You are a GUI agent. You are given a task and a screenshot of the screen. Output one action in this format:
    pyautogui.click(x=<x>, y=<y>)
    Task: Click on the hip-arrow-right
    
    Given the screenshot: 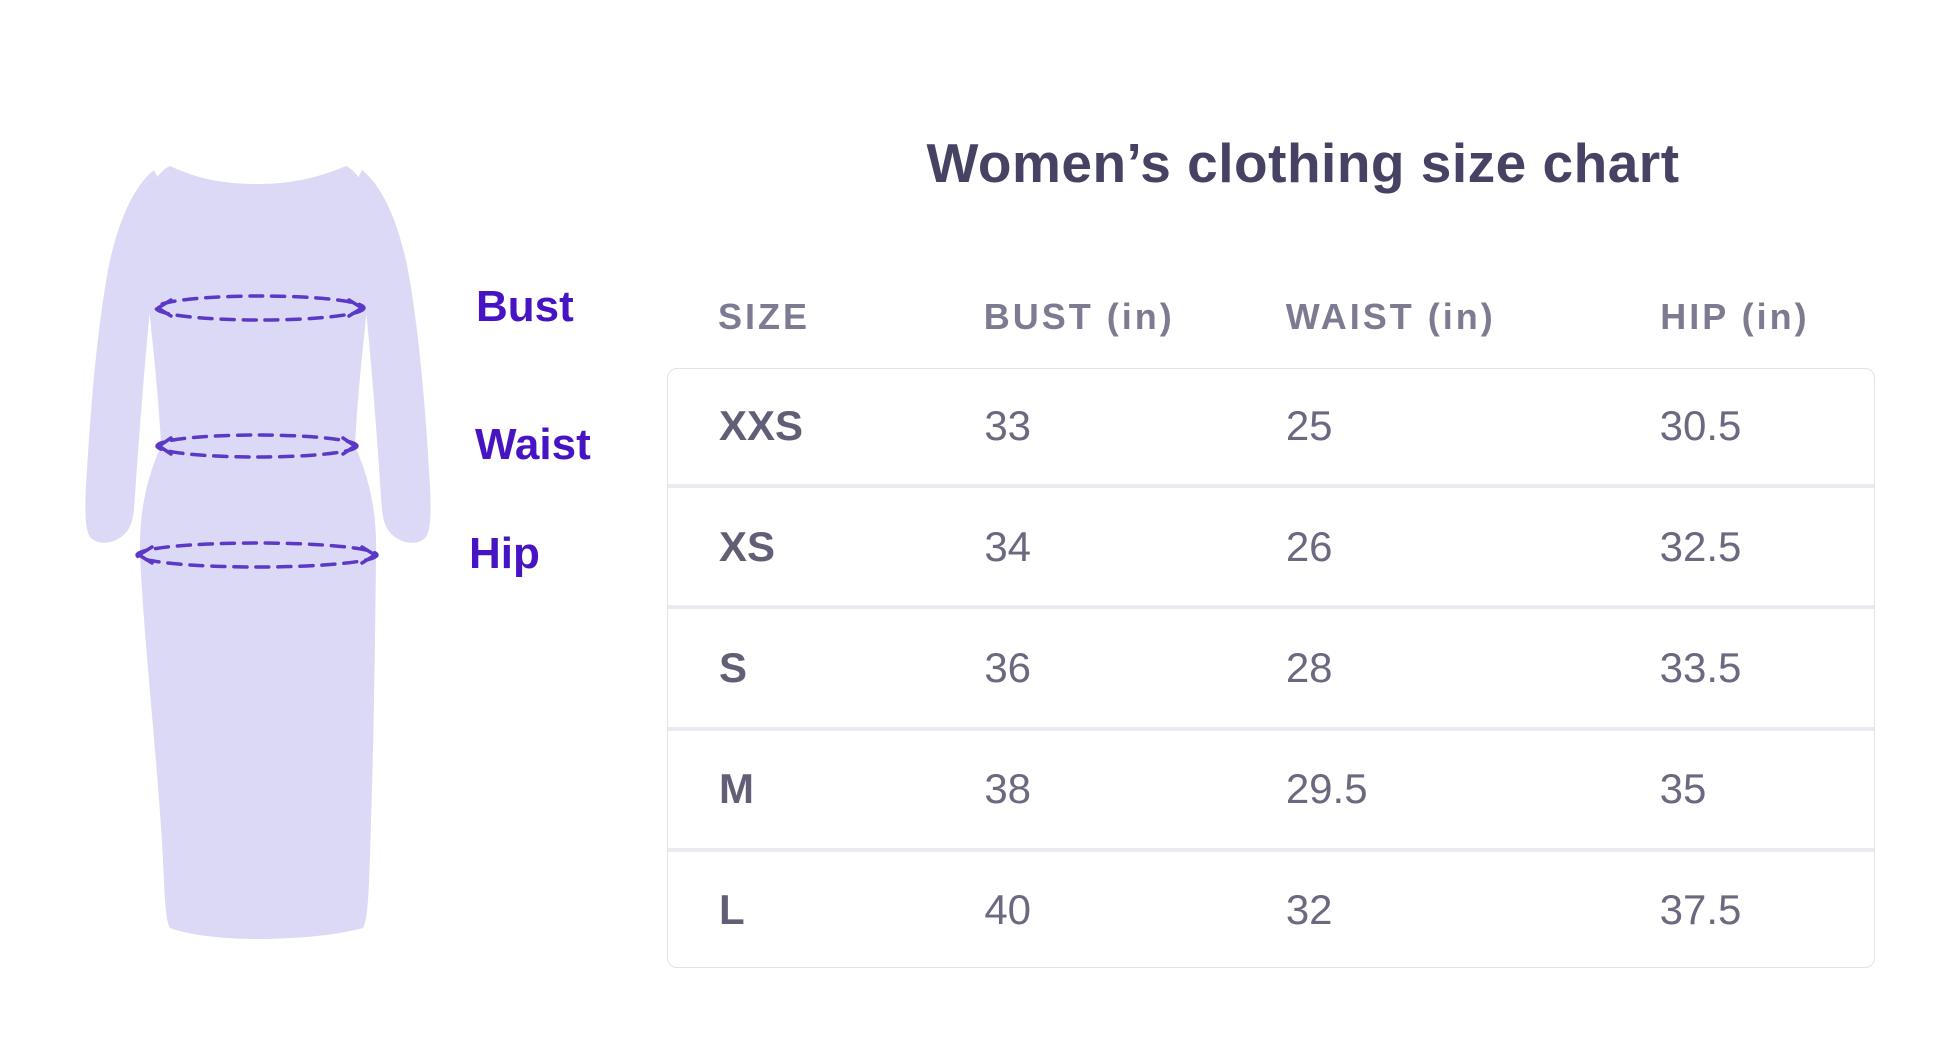 What is the action you would take?
    pyautogui.click(x=368, y=555)
    